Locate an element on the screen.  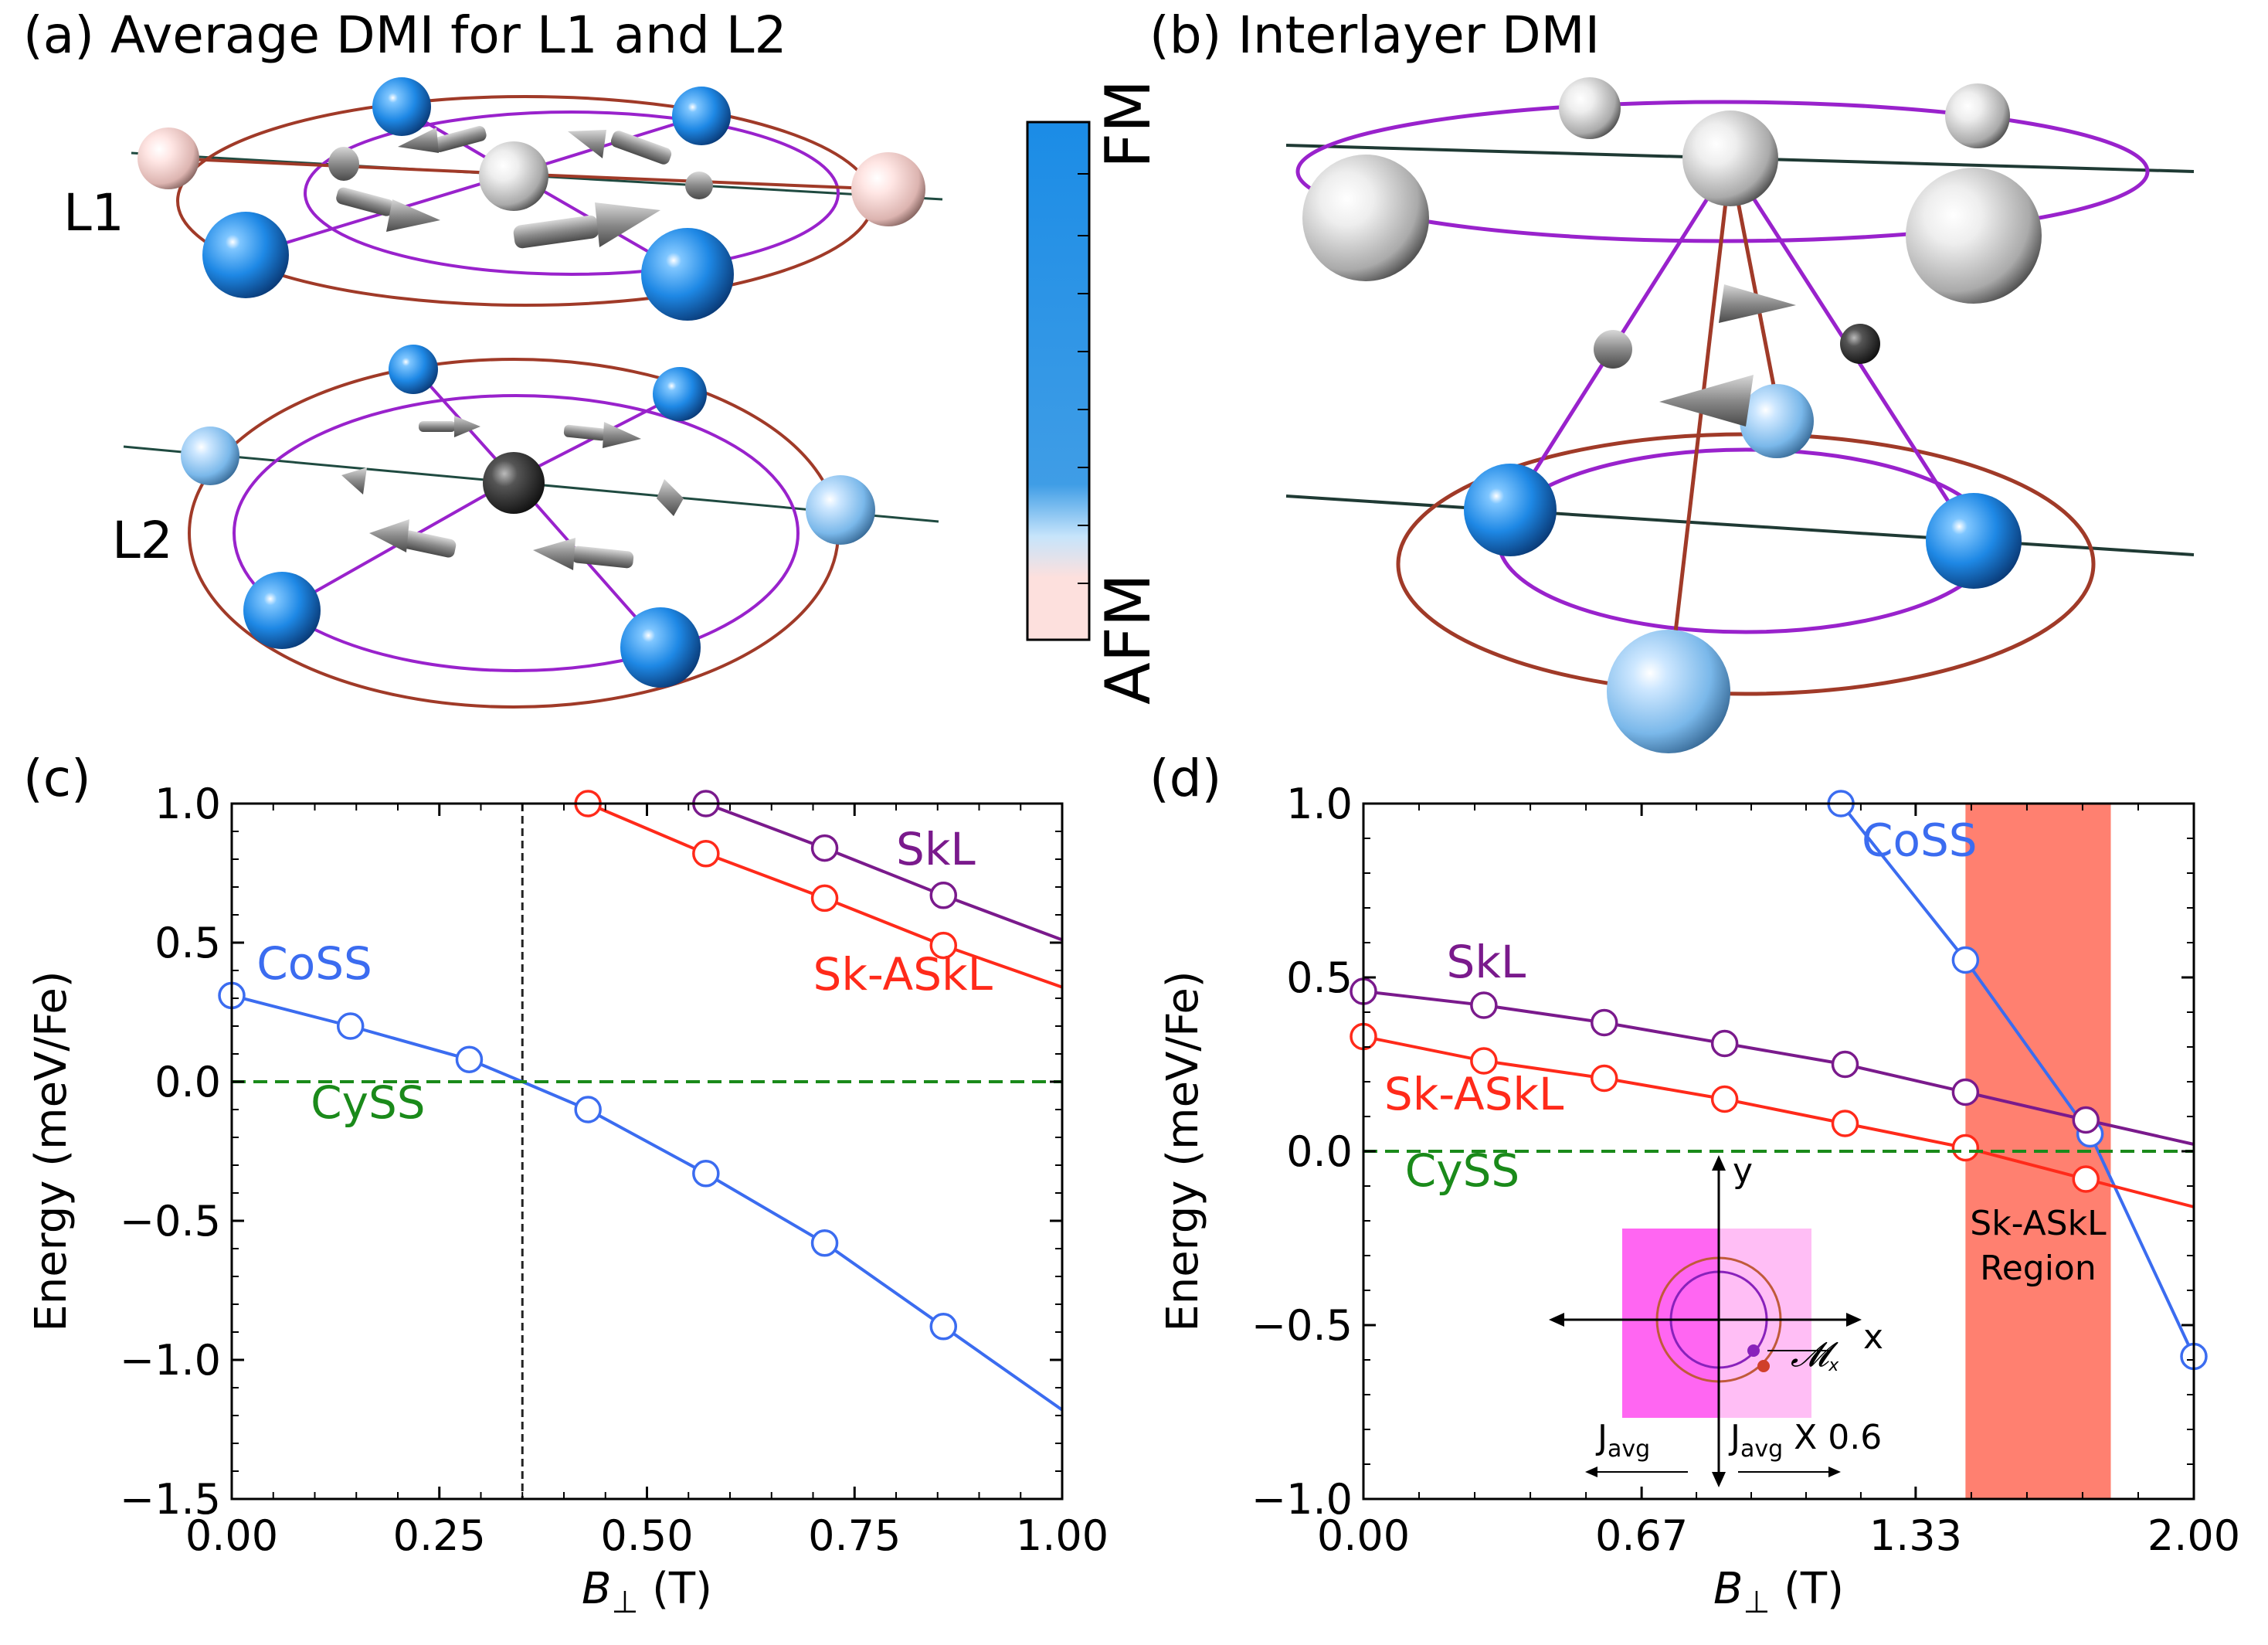
outer-ring is located at coordinates (514, 534).